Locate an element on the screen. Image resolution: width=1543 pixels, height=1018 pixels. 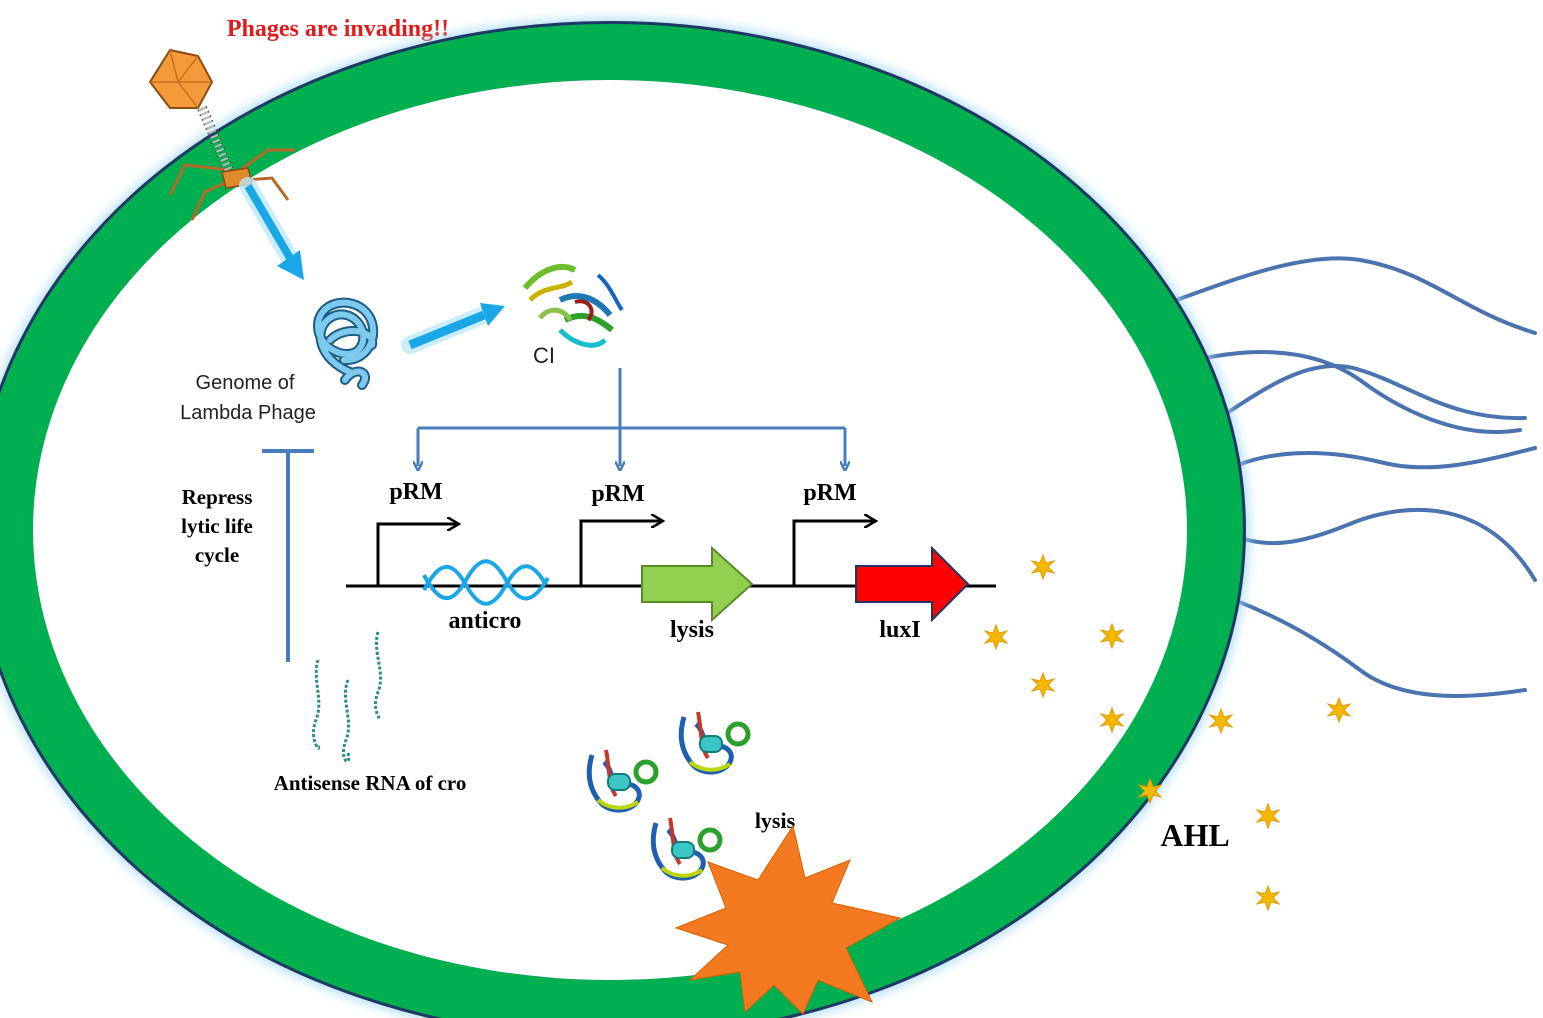
lysis-gene-arrow is located at coordinates (697, 584).